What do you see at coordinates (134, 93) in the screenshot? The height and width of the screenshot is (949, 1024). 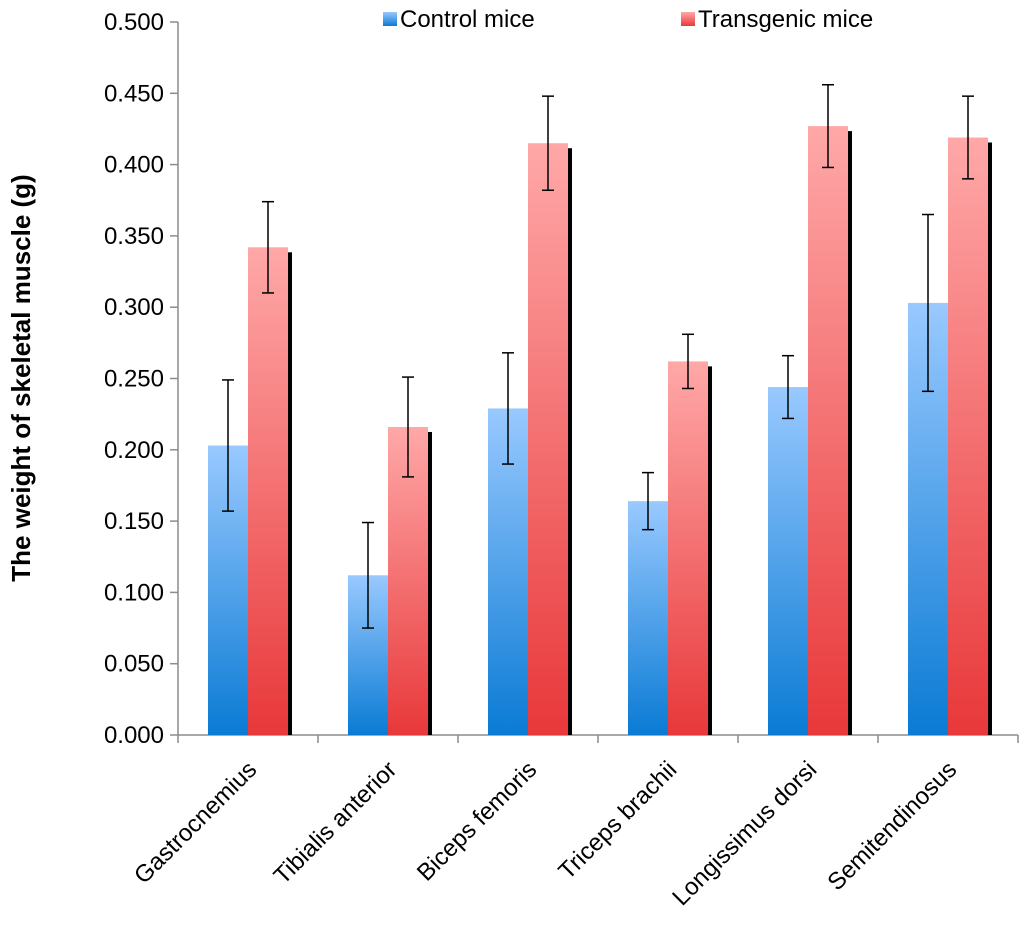 I see `y-tick-label: 0.450` at bounding box center [134, 93].